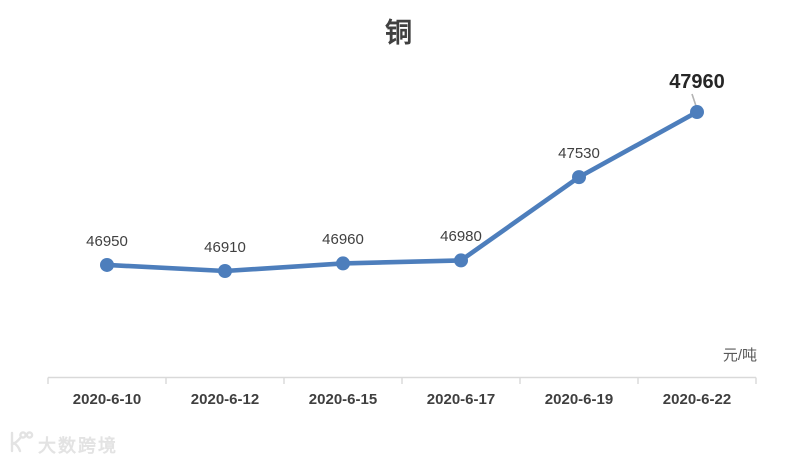  I want to click on watermark-text: 大数跨境, so click(78, 445).